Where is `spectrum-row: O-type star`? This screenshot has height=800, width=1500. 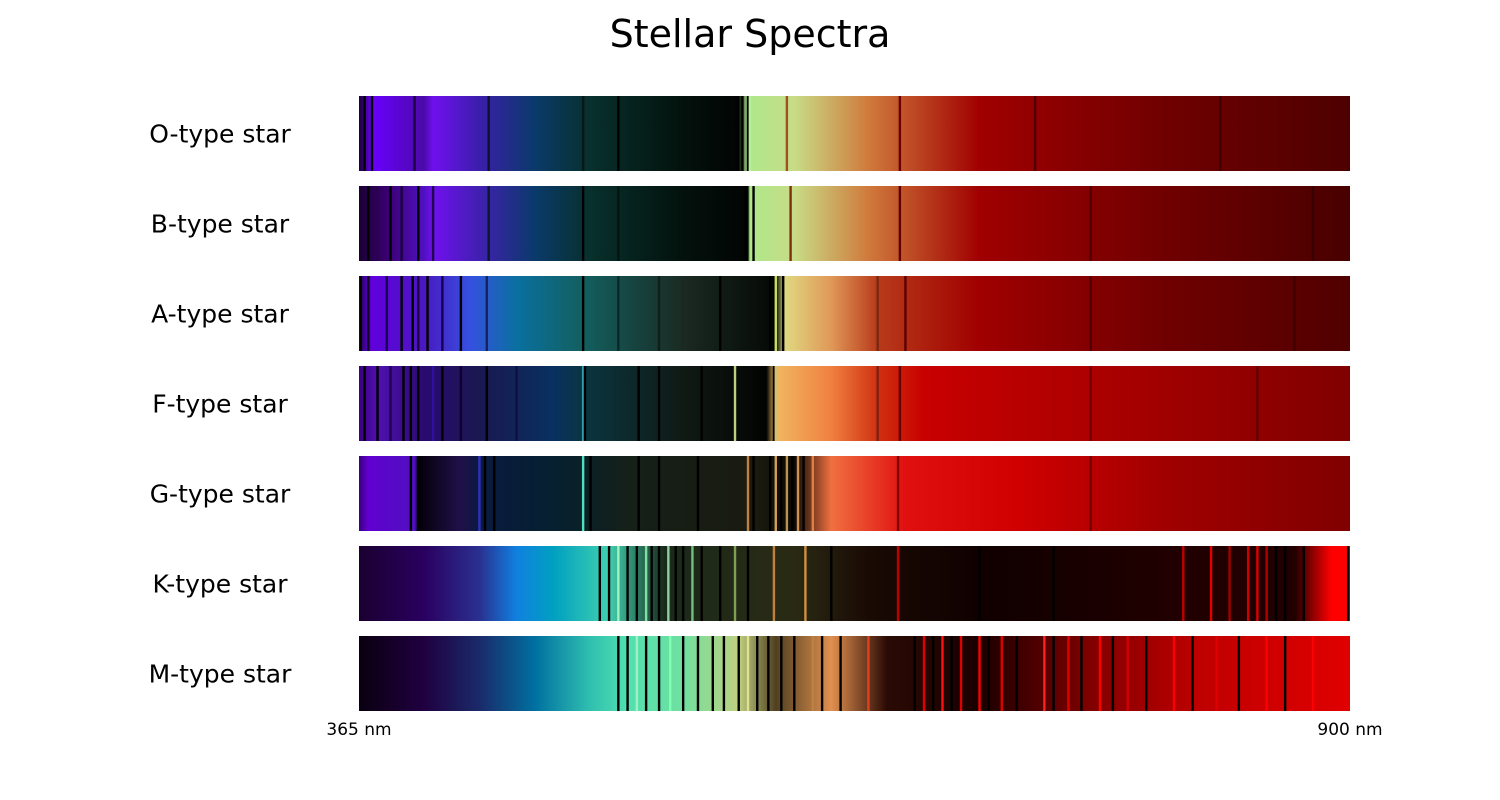 spectrum-row: O-type star is located at coordinates (749, 133).